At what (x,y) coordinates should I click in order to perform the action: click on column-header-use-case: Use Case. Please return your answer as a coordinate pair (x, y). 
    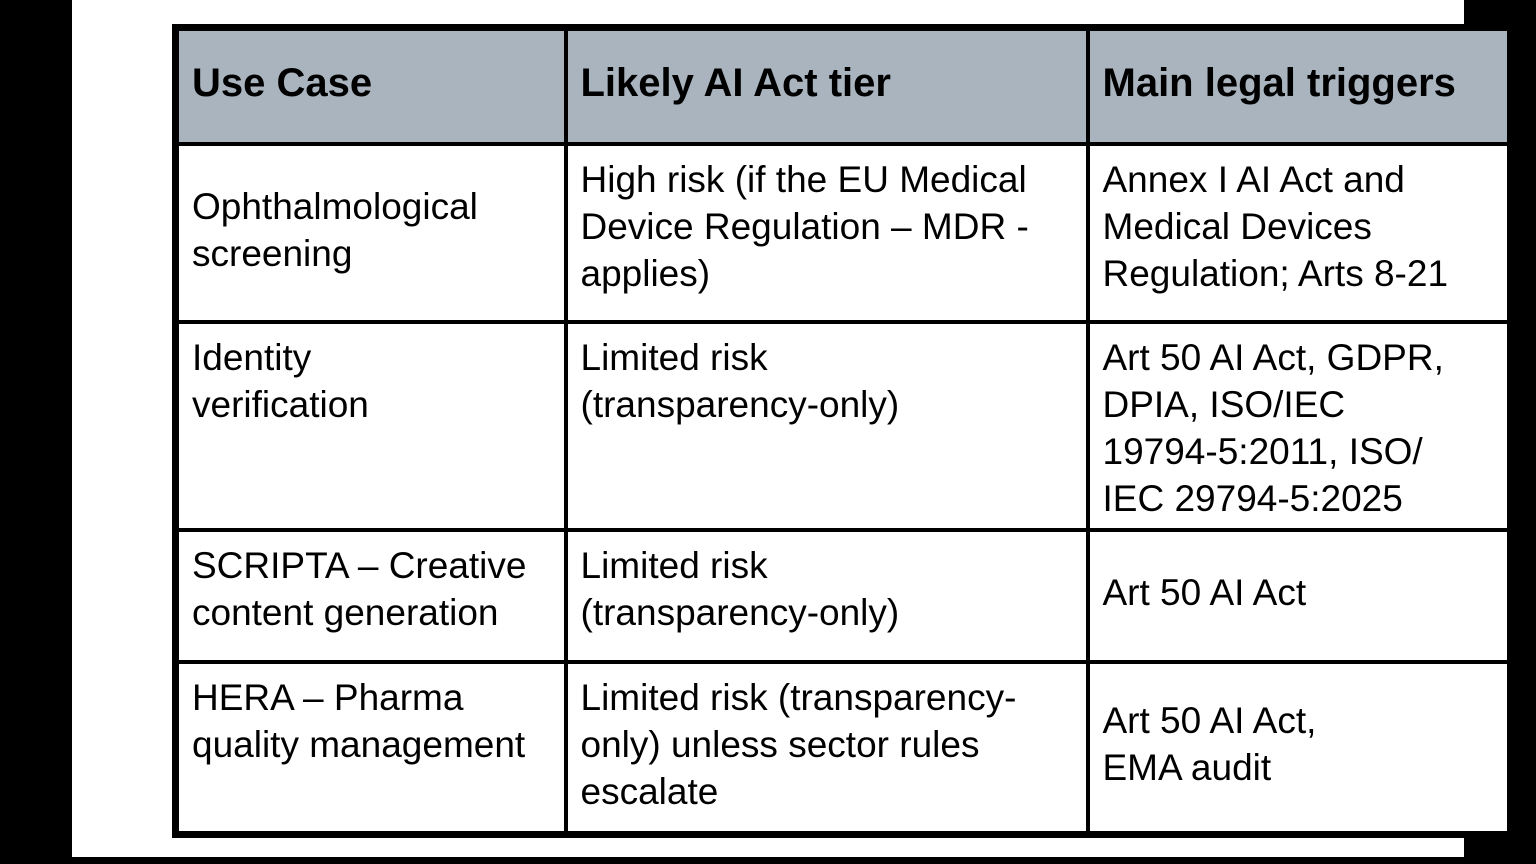
    Looking at the image, I should click on (370, 85).